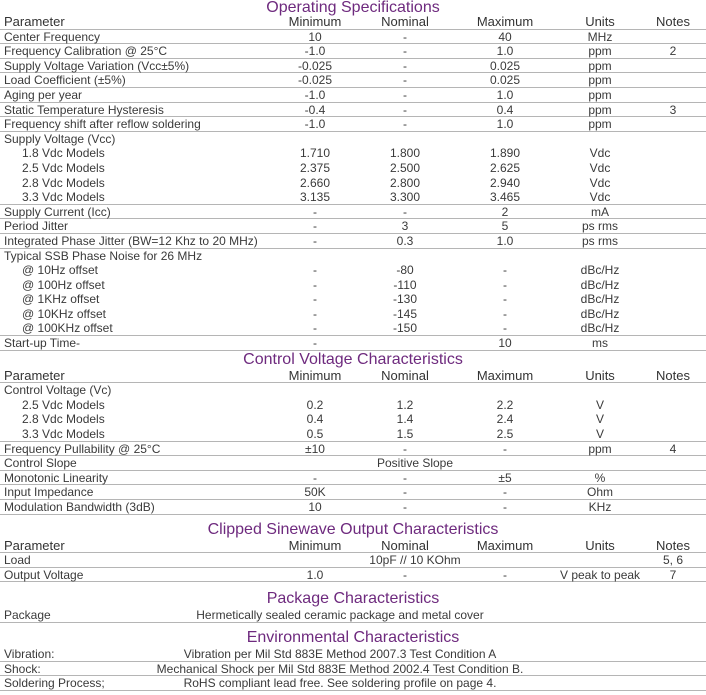 The width and height of the screenshot is (706, 695). Describe the element at coordinates (64, 313) in the screenshot. I see `param-cell: @ 10KHz offset` at that location.